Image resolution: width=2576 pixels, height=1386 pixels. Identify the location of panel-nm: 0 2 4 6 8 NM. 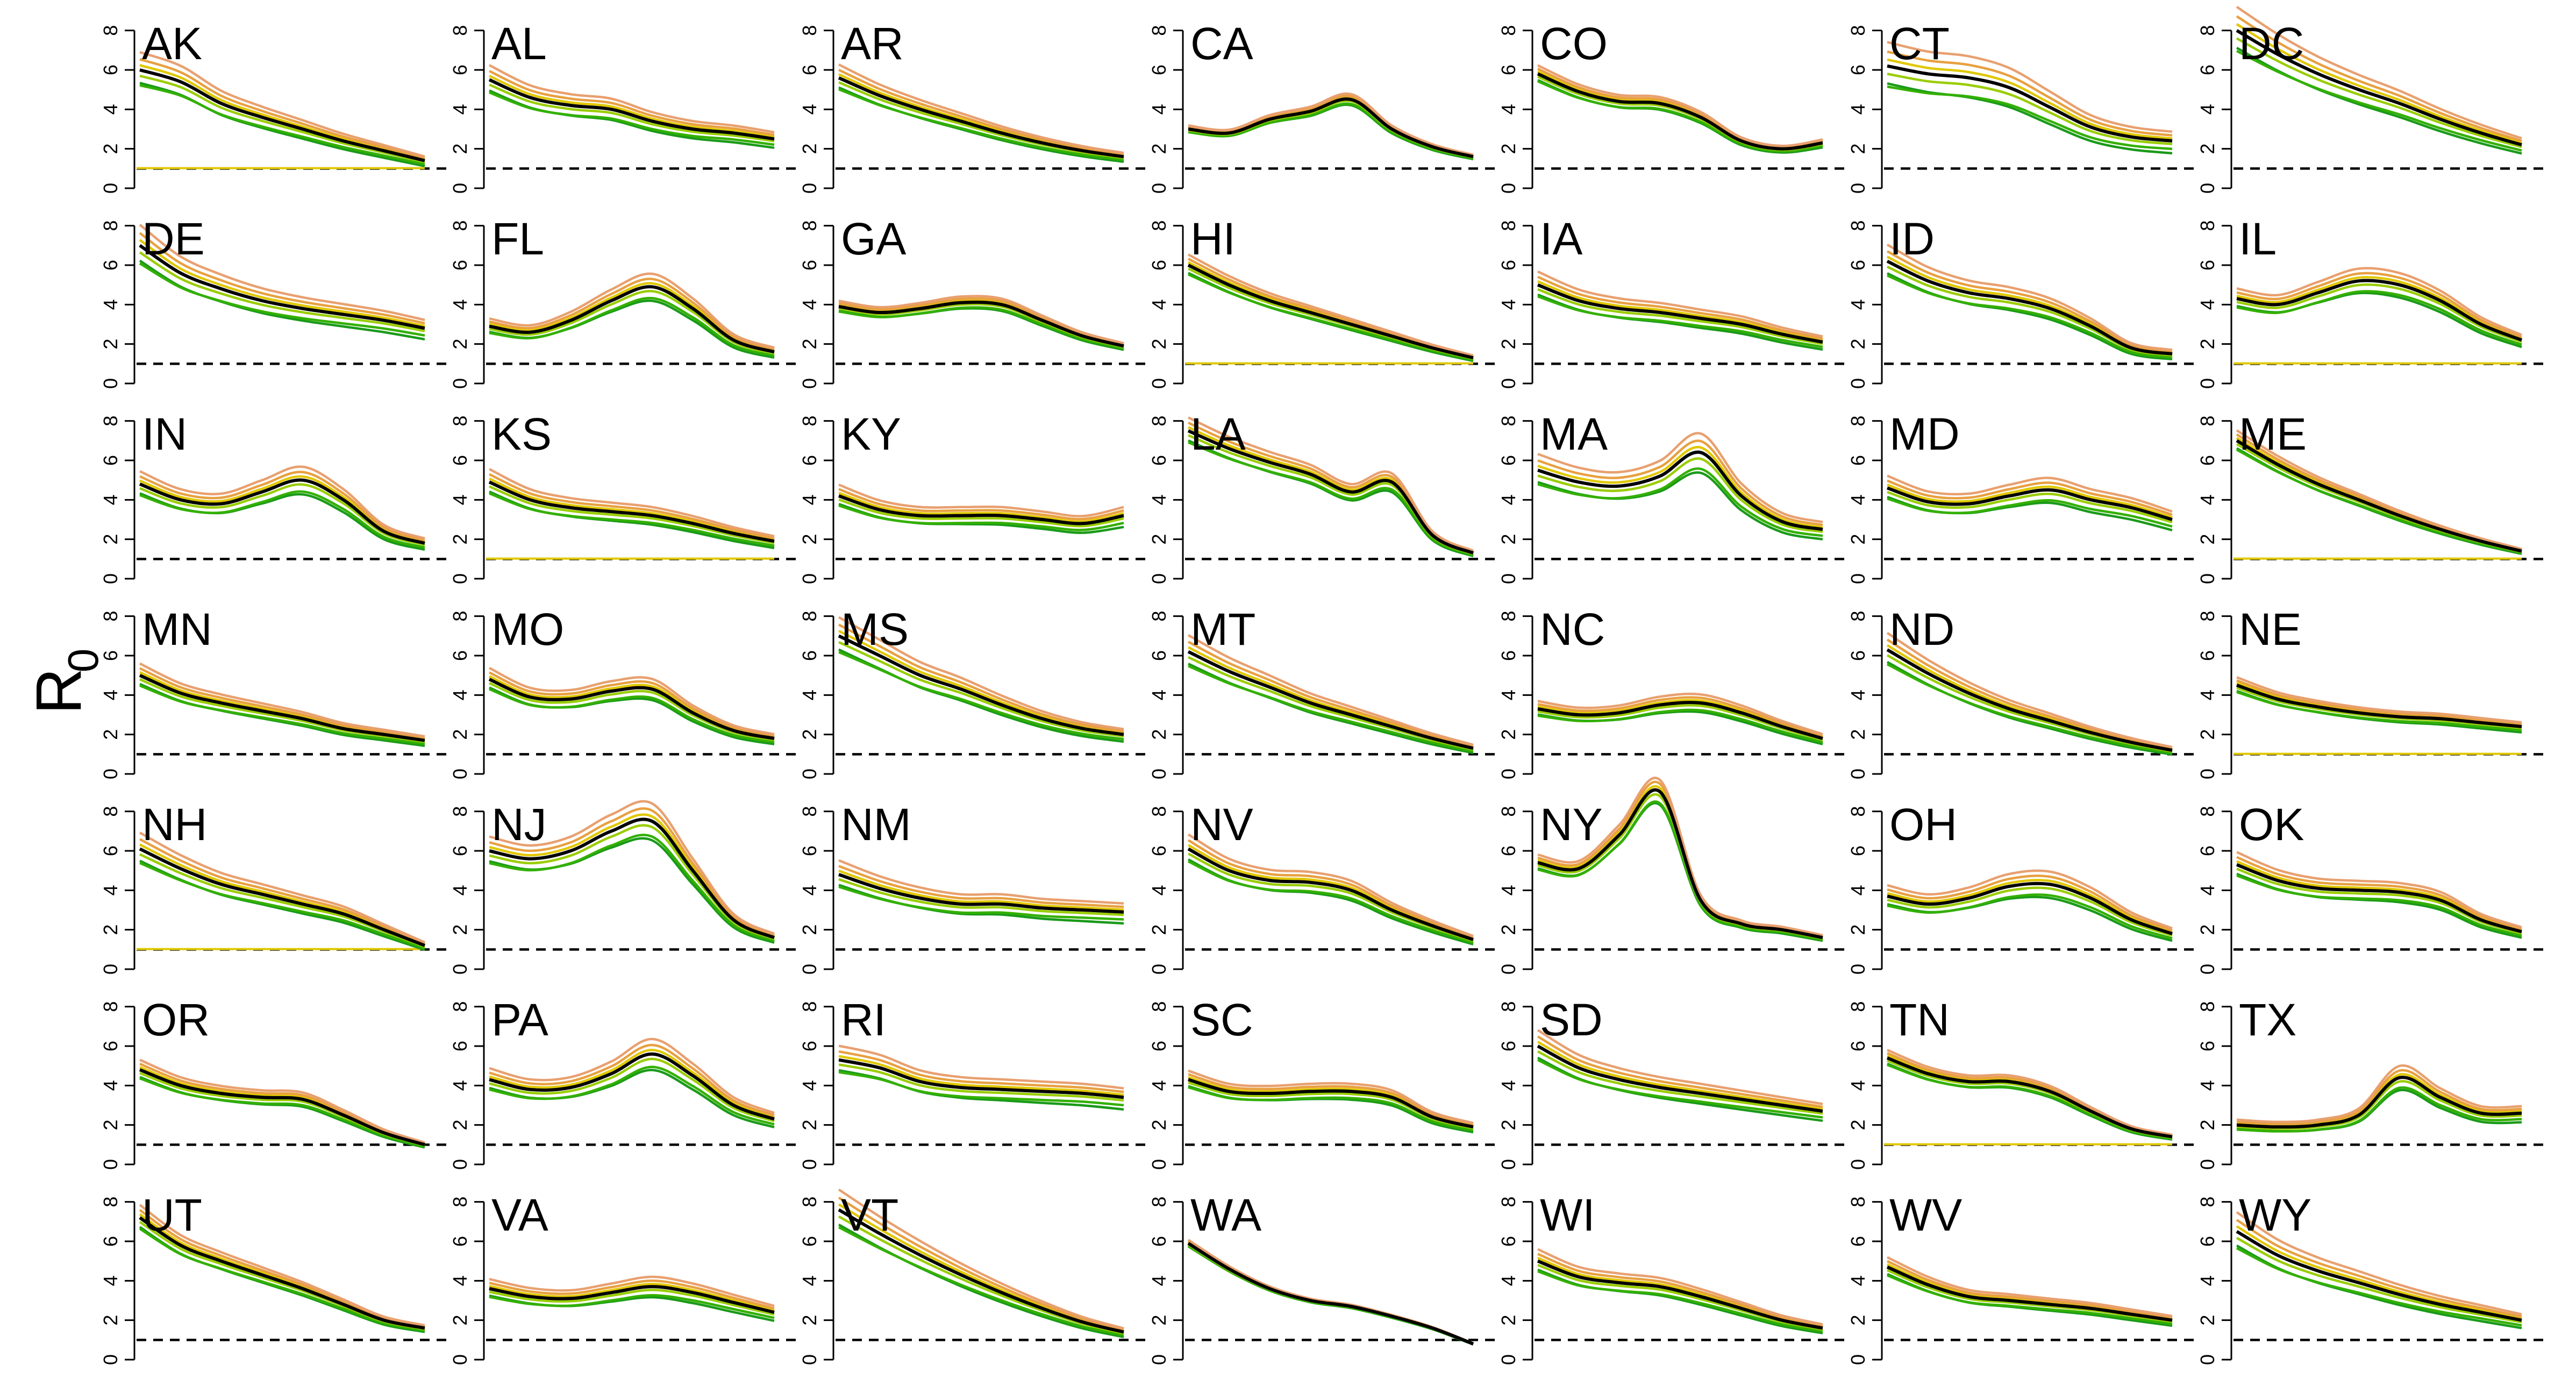
(974, 887).